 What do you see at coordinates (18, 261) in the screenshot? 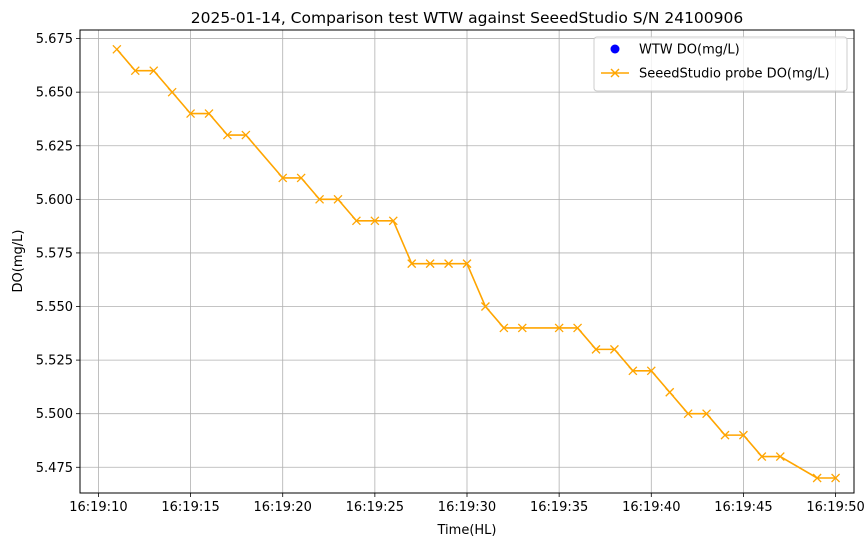
I see `y-axis-label: DO(mg/L)` at bounding box center [18, 261].